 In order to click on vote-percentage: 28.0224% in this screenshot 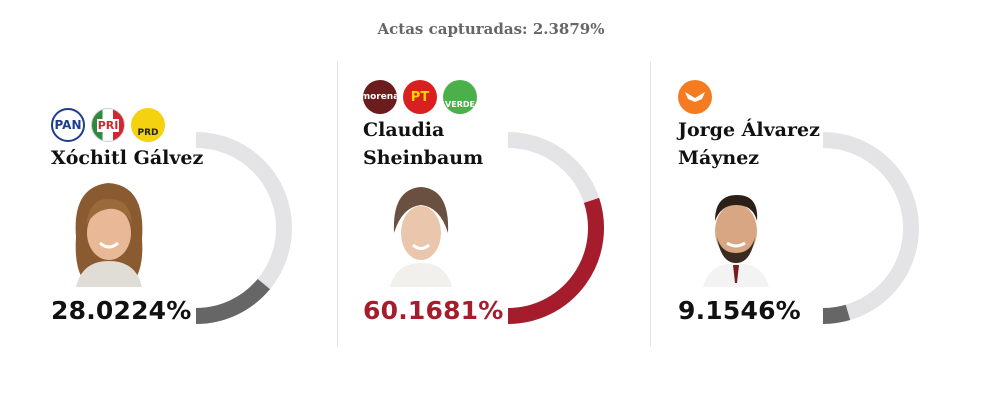, I will do `click(121, 310)`.